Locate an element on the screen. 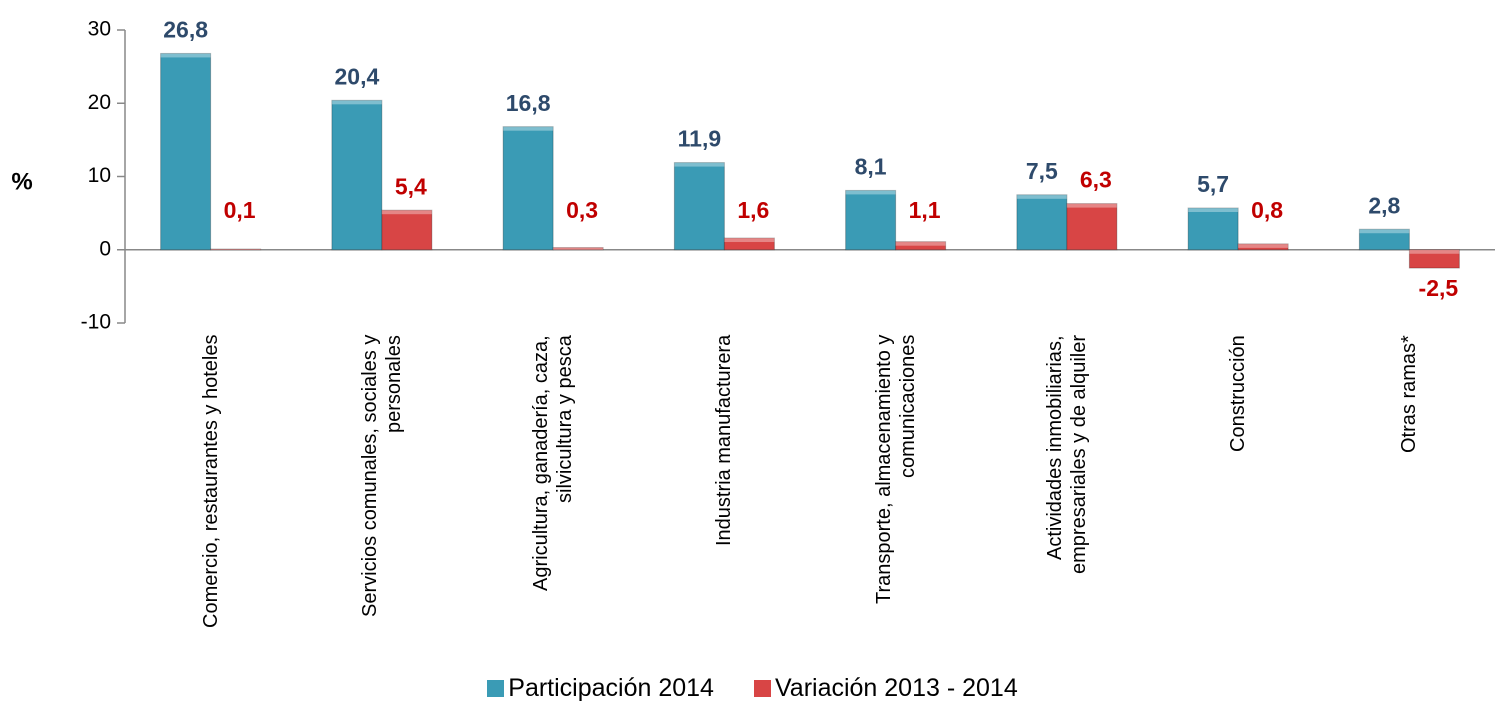 This screenshot has width=1505, height=705. legend-label: Participación 2014 is located at coordinates (611, 688).